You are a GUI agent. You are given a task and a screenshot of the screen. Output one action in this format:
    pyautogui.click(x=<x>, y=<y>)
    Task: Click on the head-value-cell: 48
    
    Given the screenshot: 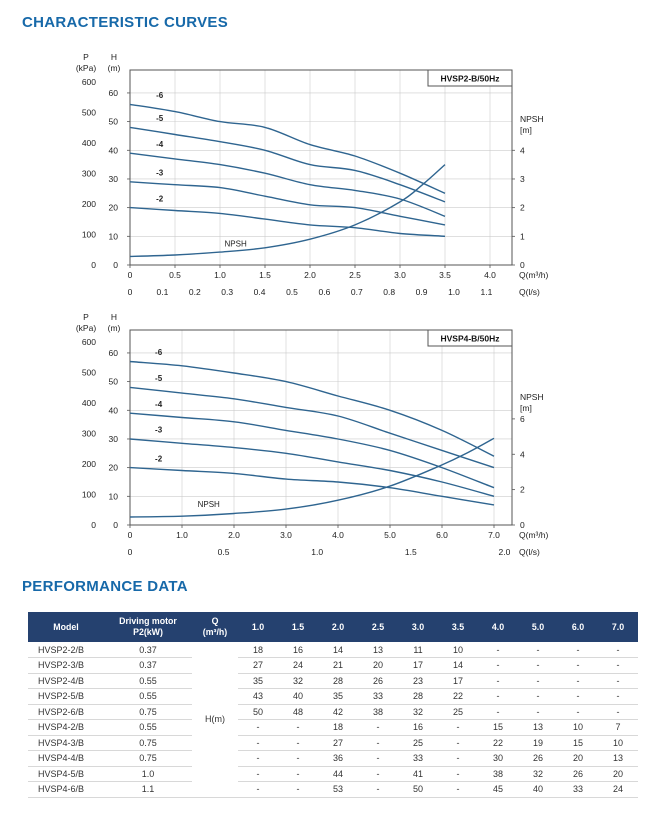 What is the action you would take?
    pyautogui.click(x=298, y=712)
    